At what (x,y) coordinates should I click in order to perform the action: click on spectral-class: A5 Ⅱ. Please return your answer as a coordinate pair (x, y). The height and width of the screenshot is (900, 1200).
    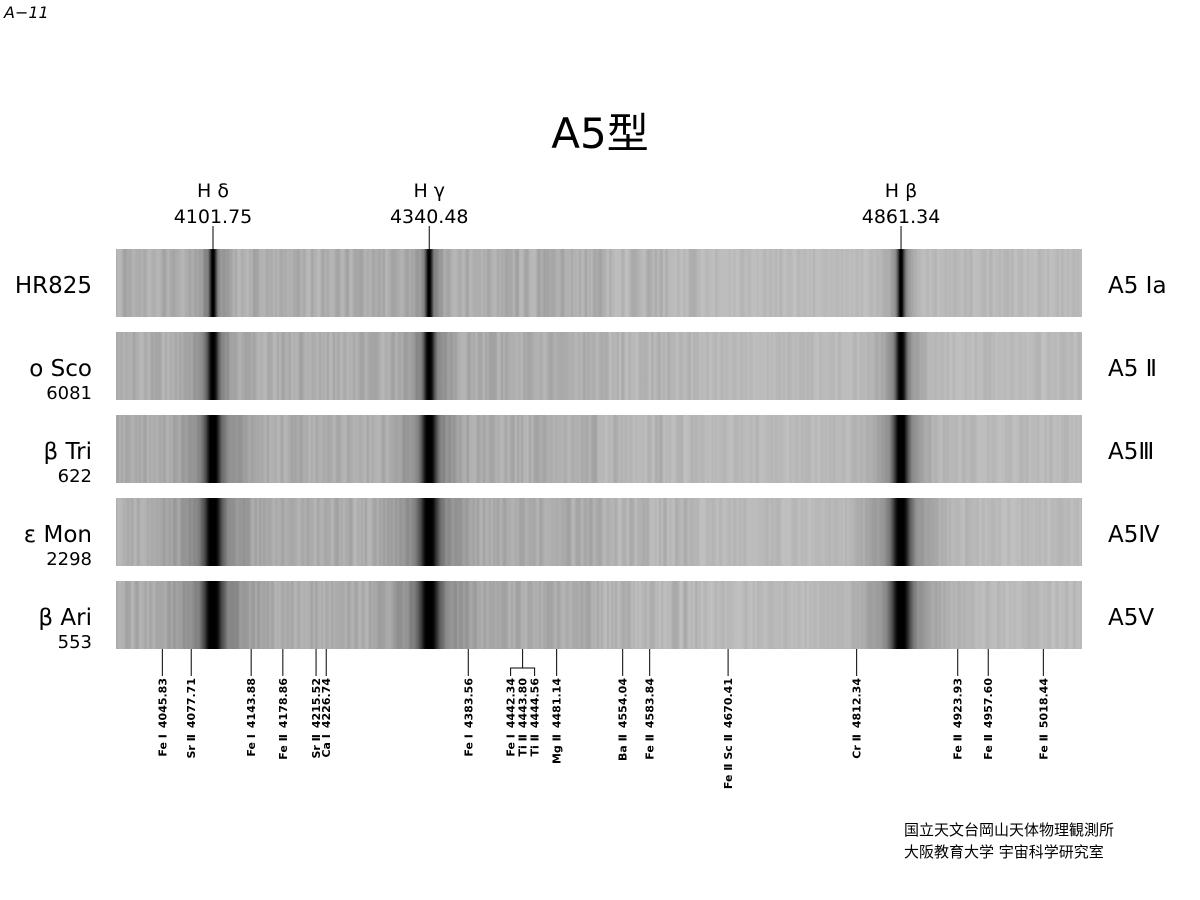
    Looking at the image, I should click on (1132, 369).